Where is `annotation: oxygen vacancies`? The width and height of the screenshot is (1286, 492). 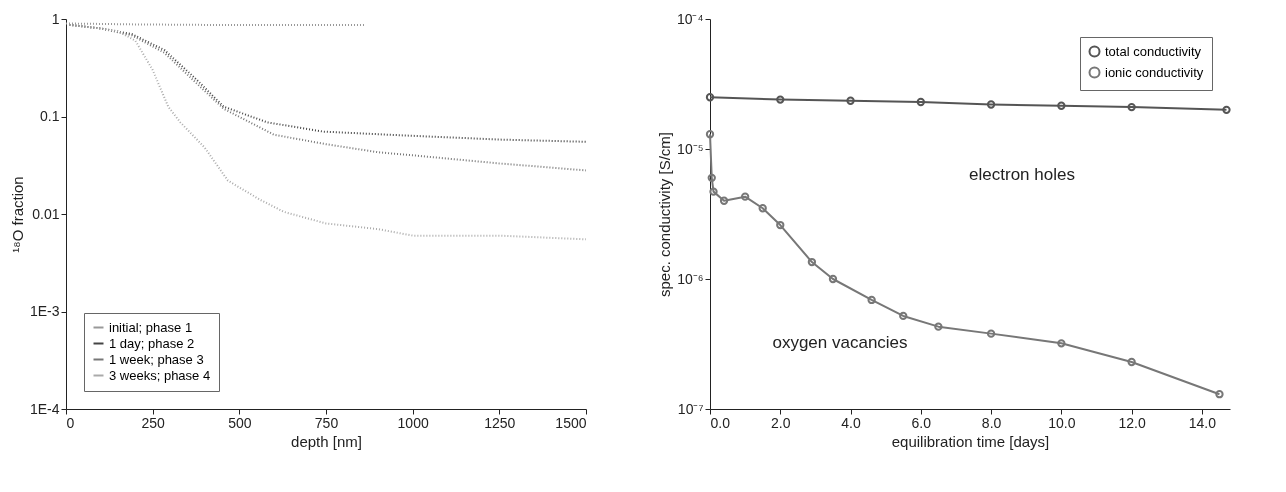 annotation: oxygen vacancies is located at coordinates (840, 342).